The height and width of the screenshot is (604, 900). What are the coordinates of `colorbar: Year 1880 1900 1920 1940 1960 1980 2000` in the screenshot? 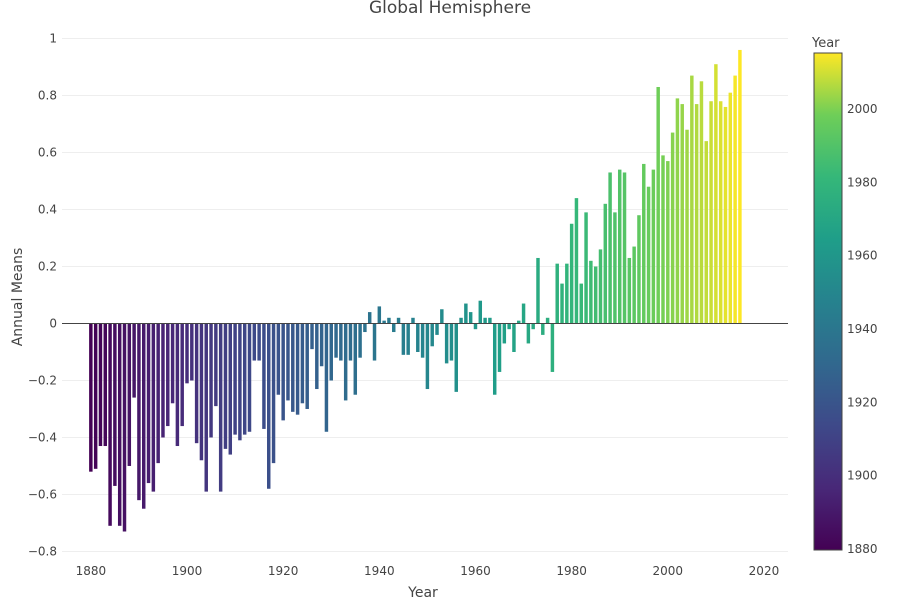 It's located at (844, 296).